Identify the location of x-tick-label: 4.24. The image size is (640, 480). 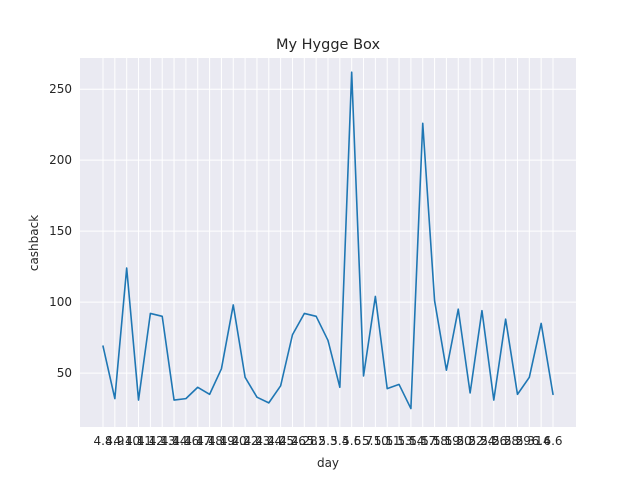
(268, 441).